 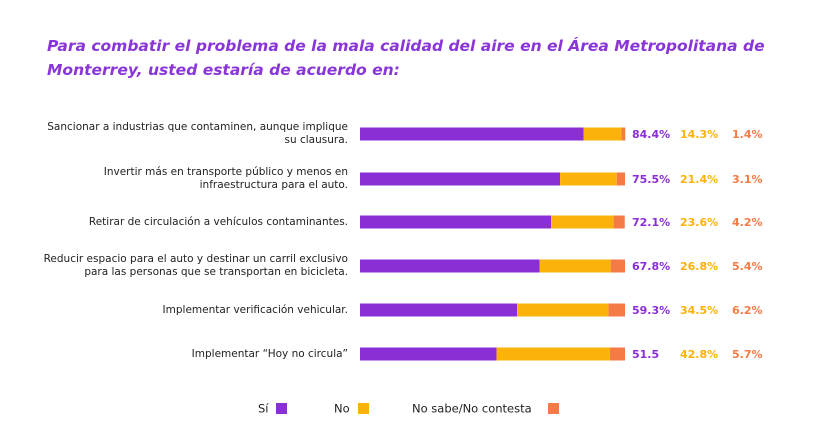 I want to click on value-label: 34.5%, so click(x=699, y=310).